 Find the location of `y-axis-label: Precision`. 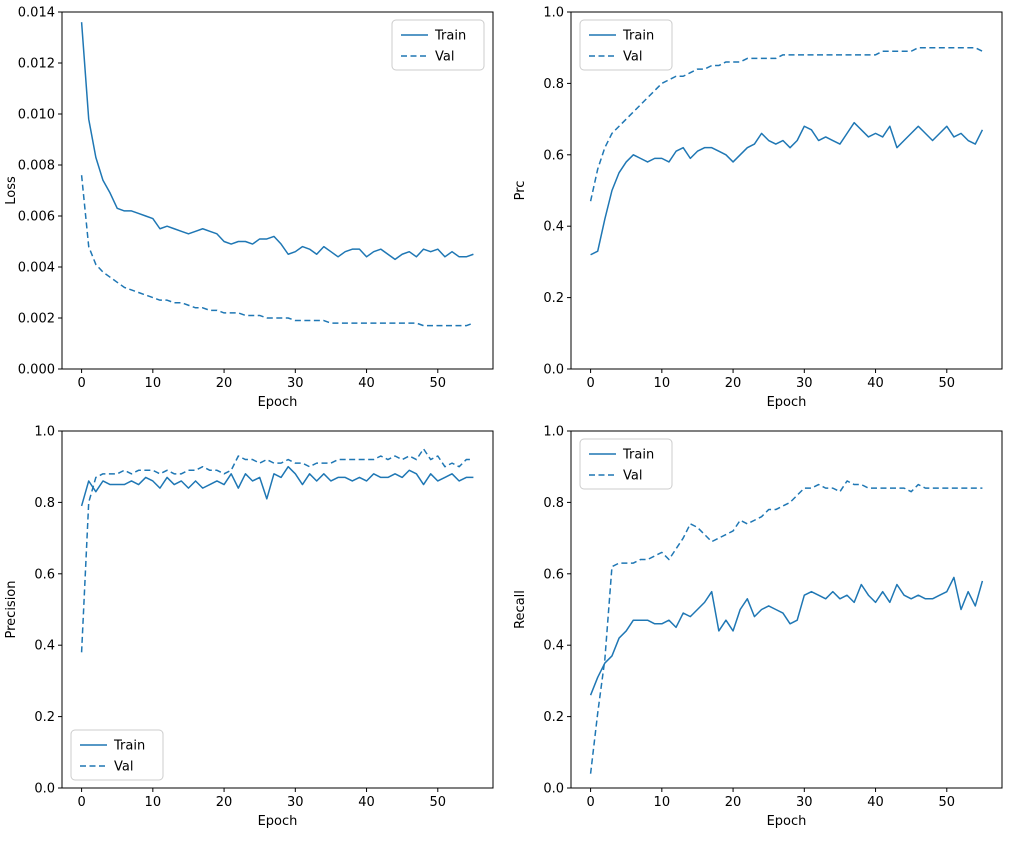

y-axis-label: Precision is located at coordinates (11, 609).